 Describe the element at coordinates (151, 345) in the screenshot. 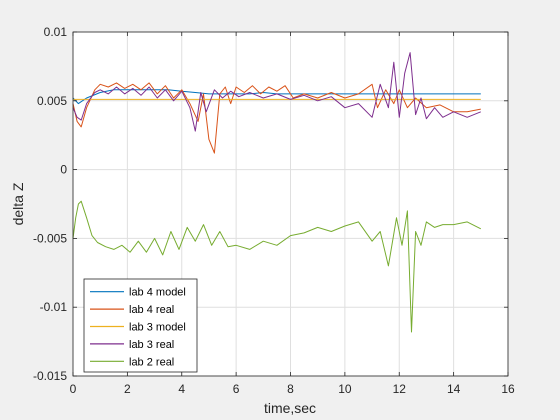

I see `legend-entry: lab 3 real` at that location.